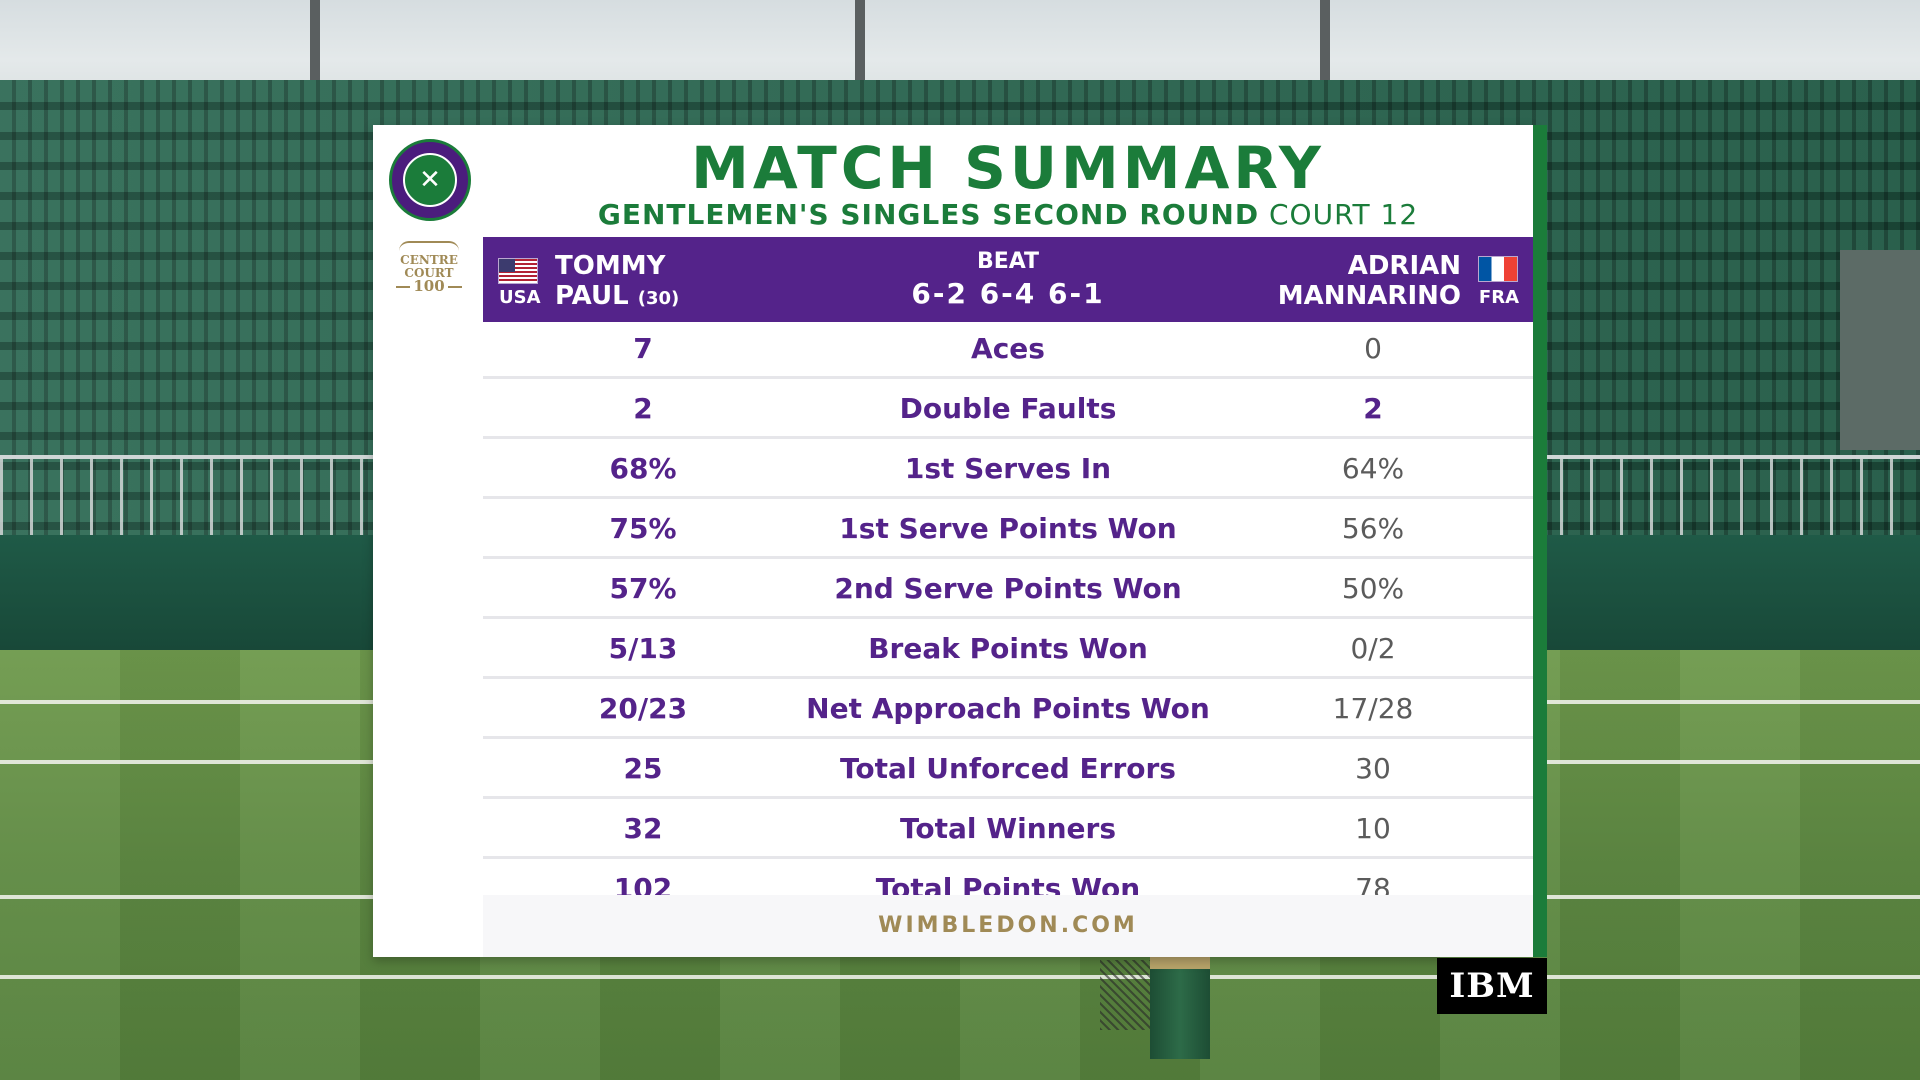 This screenshot has width=1920, height=1080. I want to click on stat-row: 57% 2nd Serve Points Won 50%, so click(1008, 590).